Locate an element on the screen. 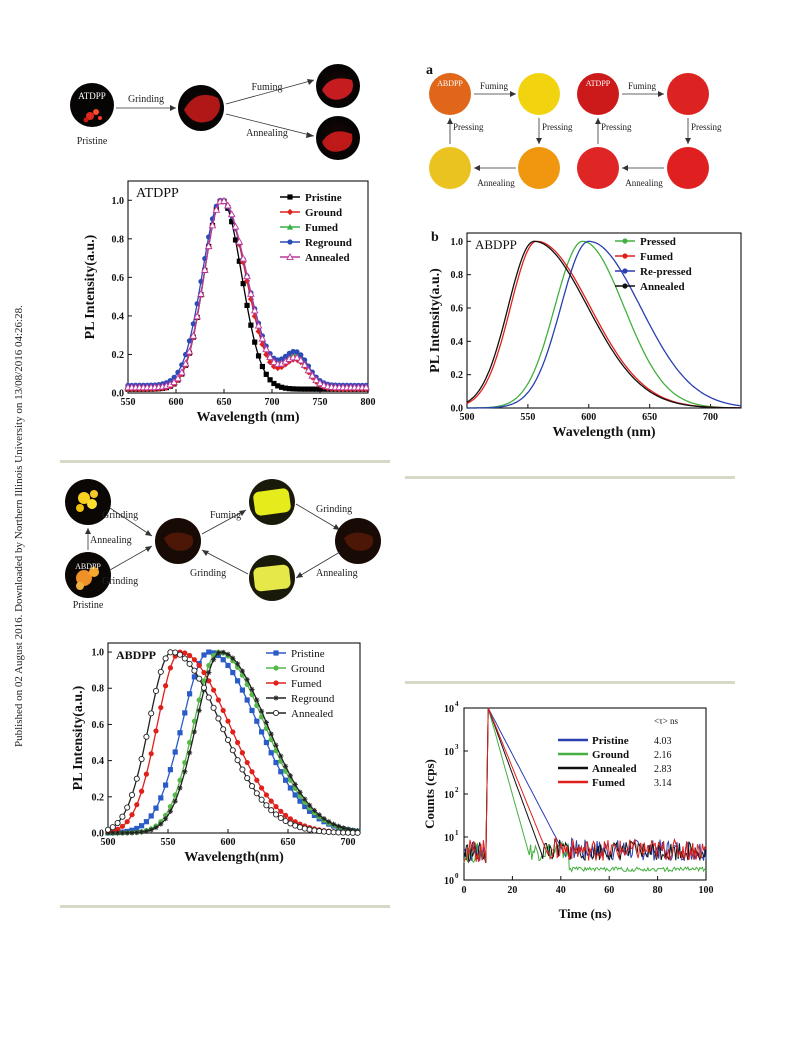 The width and height of the screenshot is (793, 1039). pristine-sample-image is located at coordinates (92, 105).